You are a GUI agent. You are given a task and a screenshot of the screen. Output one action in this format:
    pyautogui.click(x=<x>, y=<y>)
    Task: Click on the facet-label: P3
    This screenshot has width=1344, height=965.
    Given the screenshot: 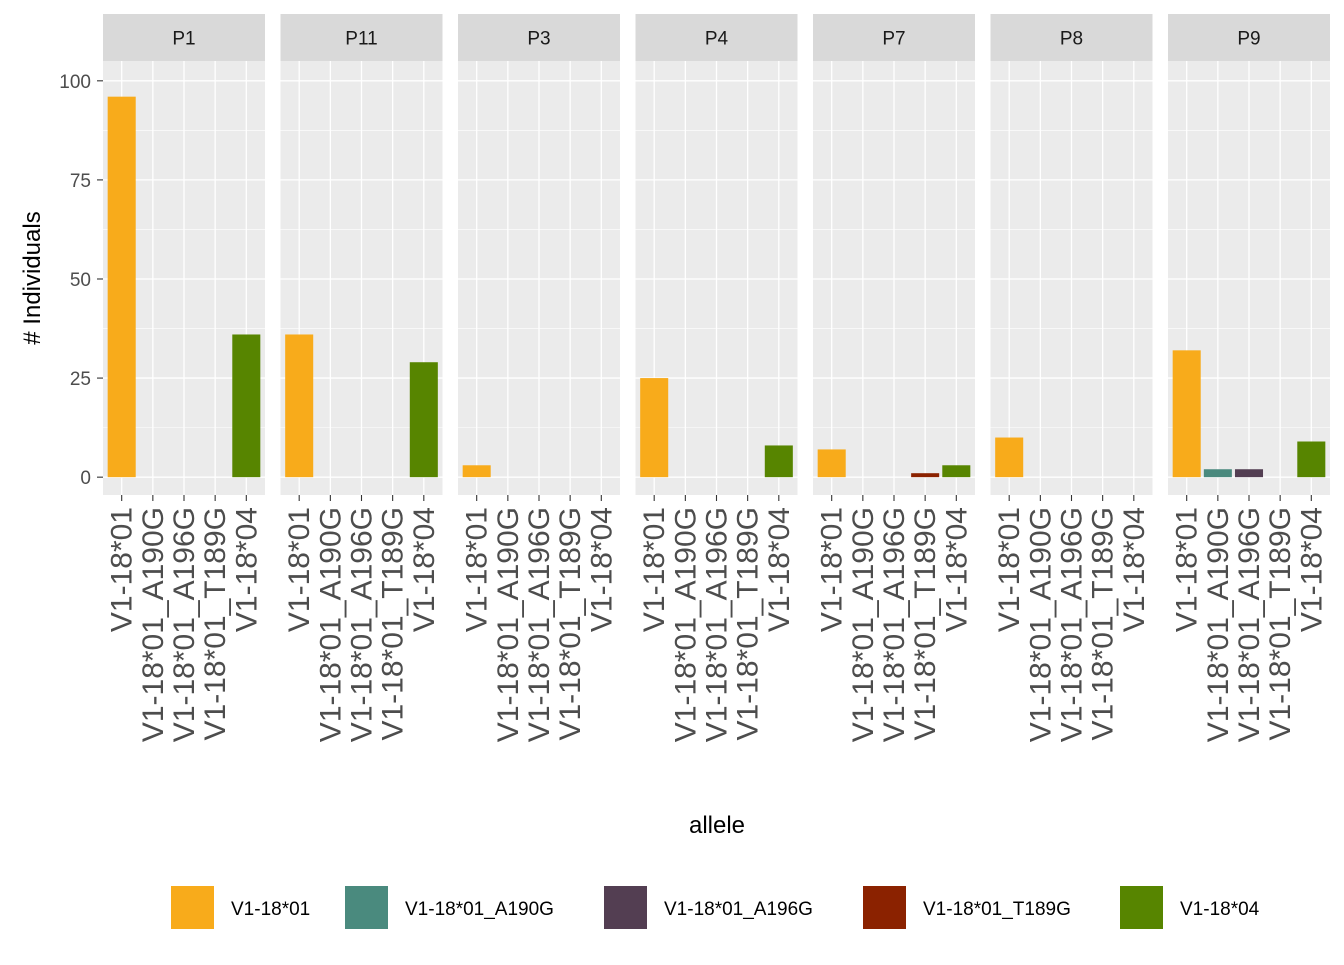 What is the action you would take?
    pyautogui.click(x=538, y=39)
    